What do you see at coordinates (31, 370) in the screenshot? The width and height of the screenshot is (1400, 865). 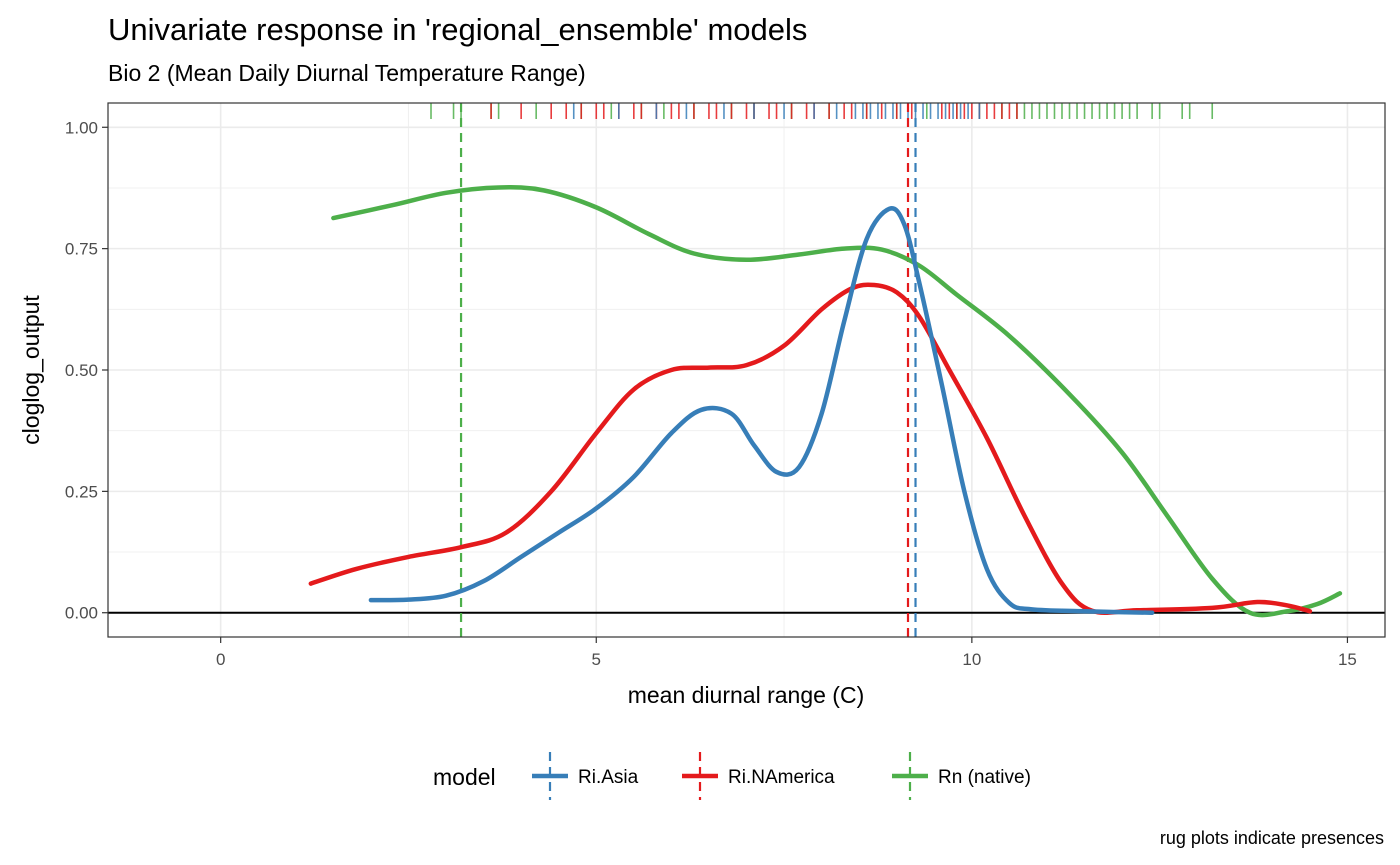 I see `y-axis-label: cloglog_output` at bounding box center [31, 370].